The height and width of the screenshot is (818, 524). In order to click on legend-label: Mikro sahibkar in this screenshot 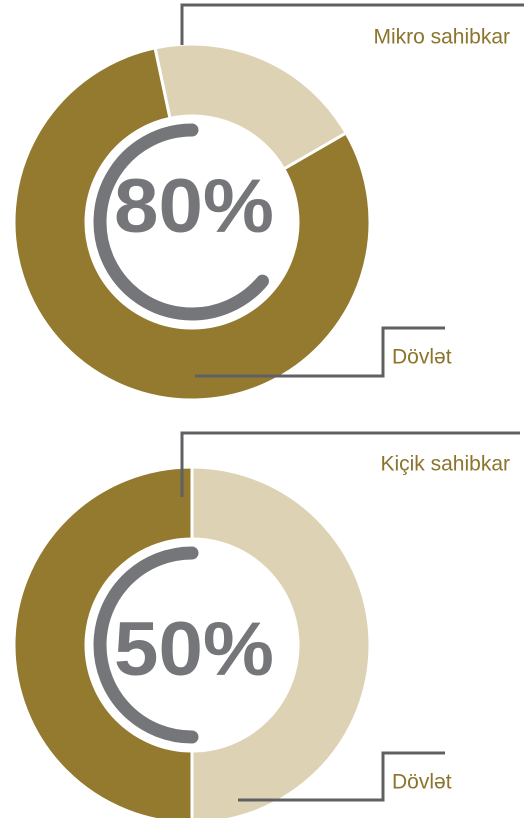, I will do `click(441, 37)`.